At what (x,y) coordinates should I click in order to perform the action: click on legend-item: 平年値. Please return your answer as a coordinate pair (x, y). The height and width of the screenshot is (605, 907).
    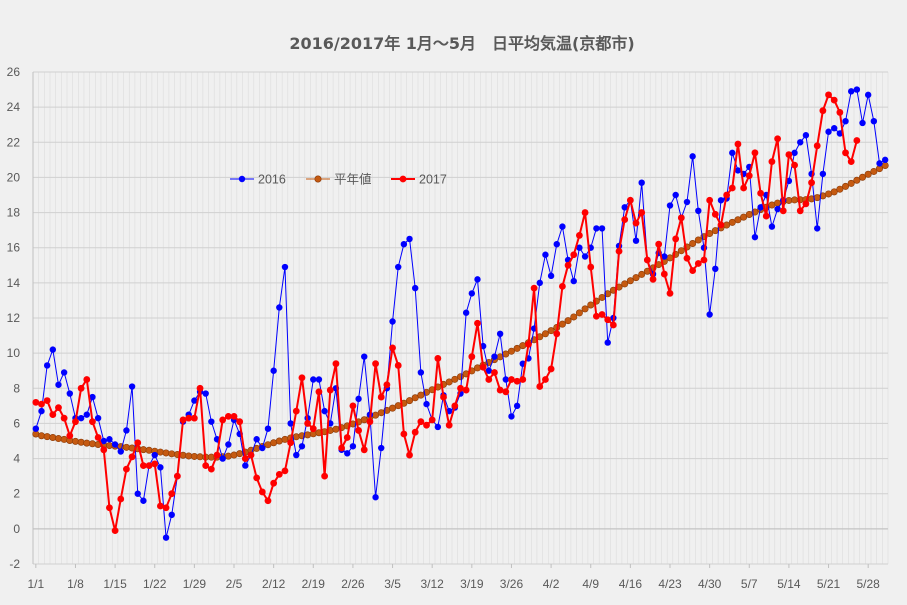
    Looking at the image, I should click on (339, 179).